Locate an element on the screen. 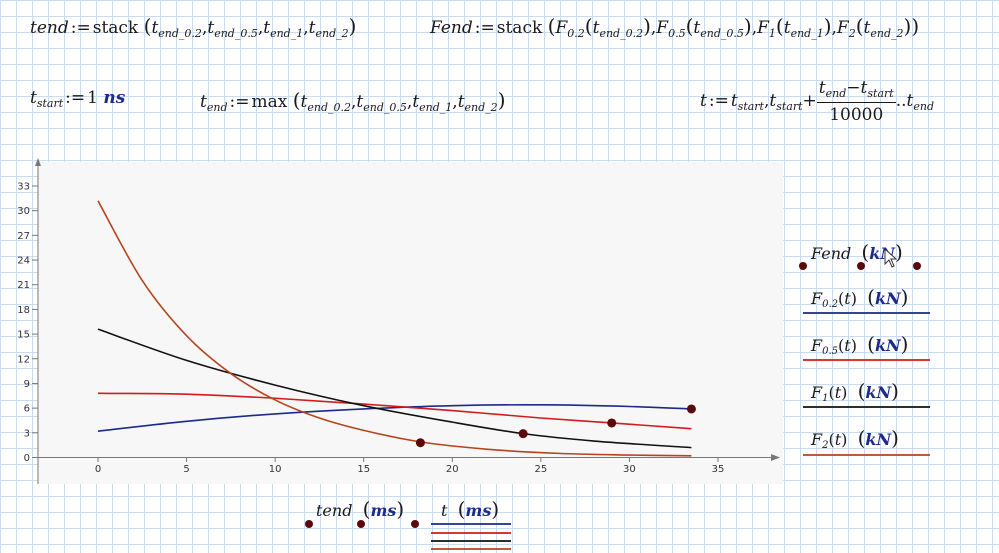 This screenshot has width=999, height=553. legend-fend: Fend (kN) is located at coordinates (857, 252).